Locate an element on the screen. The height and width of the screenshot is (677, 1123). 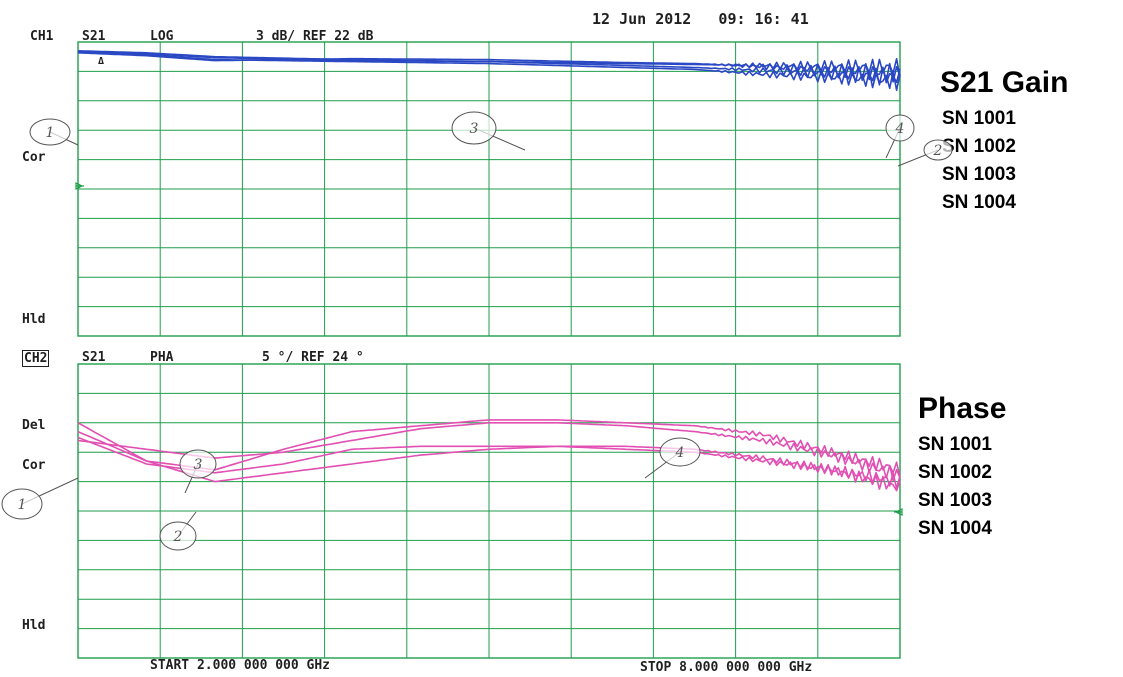
gain-annotation-number: 2 is located at coordinates (938, 151).